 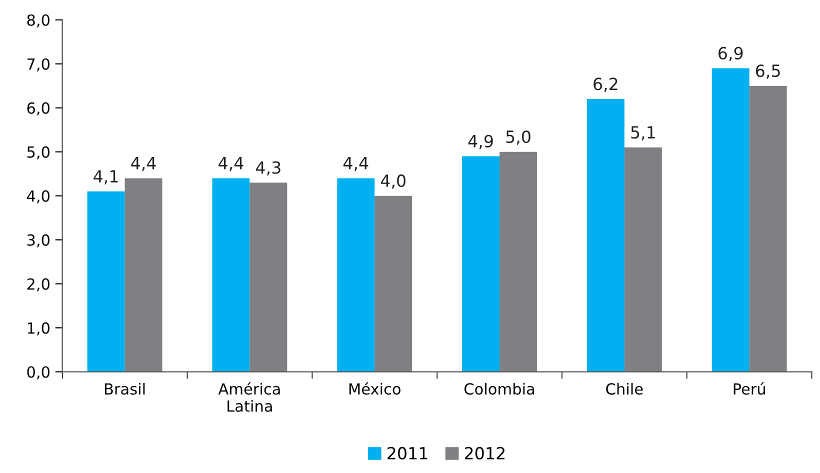 What do you see at coordinates (38, 241) in the screenshot?
I see `y-tick-label: 3,0` at bounding box center [38, 241].